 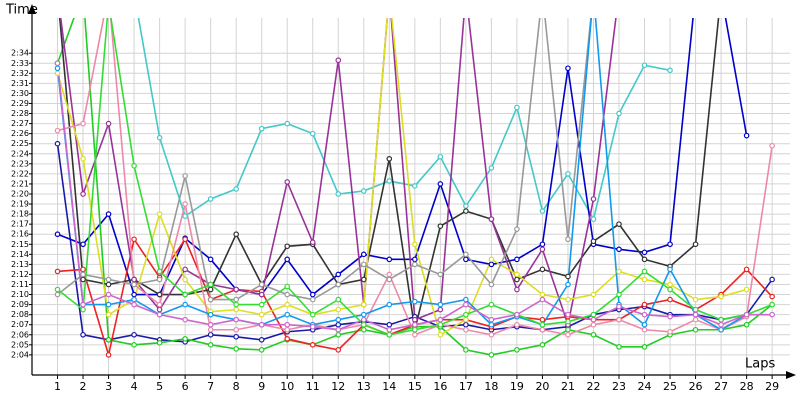 I want to click on x-tick-label: 26, so click(x=696, y=386).